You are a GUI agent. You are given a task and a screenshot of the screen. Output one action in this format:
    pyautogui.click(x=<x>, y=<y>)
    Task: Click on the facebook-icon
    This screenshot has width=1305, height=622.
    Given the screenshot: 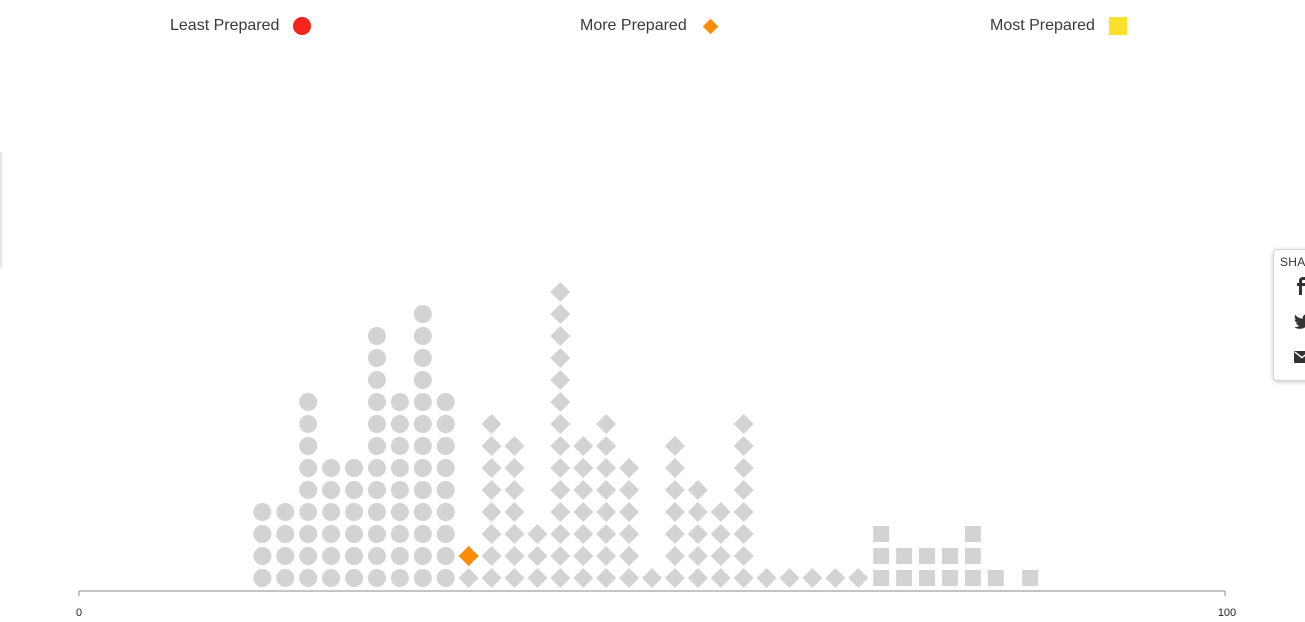 What is the action you would take?
    pyautogui.click(x=1299, y=286)
    